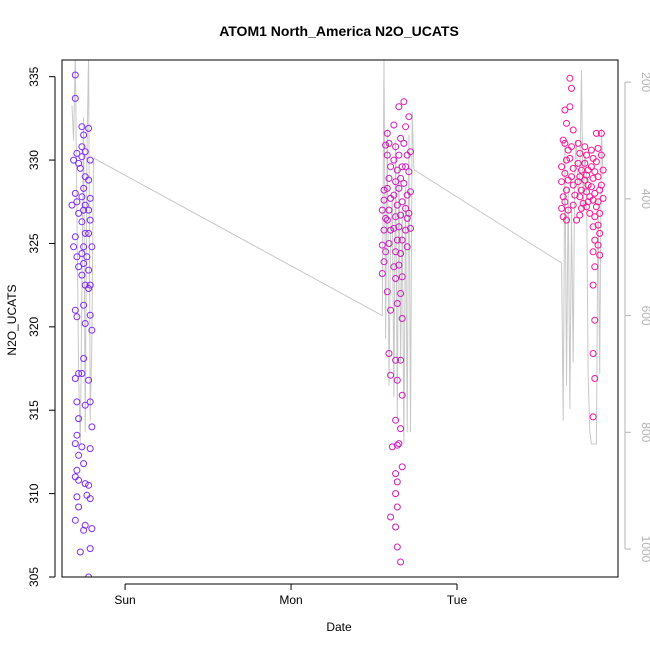 This screenshot has height=650, width=650. Describe the element at coordinates (34, 493) in the screenshot. I see `y-tick-label: 310` at that location.